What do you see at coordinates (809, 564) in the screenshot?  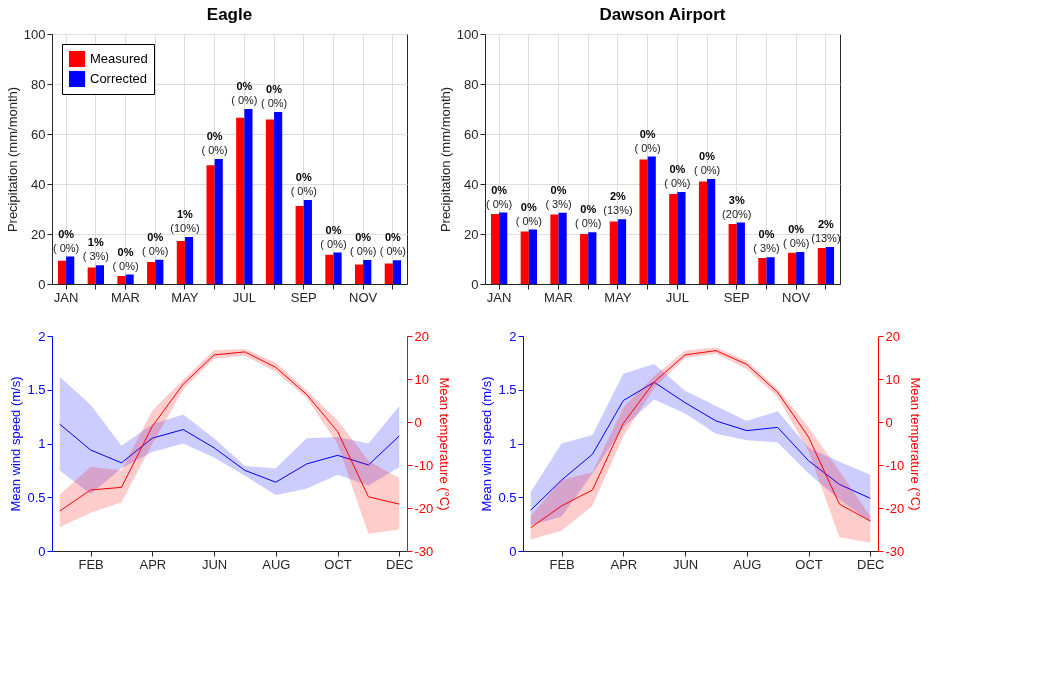 I see `x-tick-label: OCT` at bounding box center [809, 564].